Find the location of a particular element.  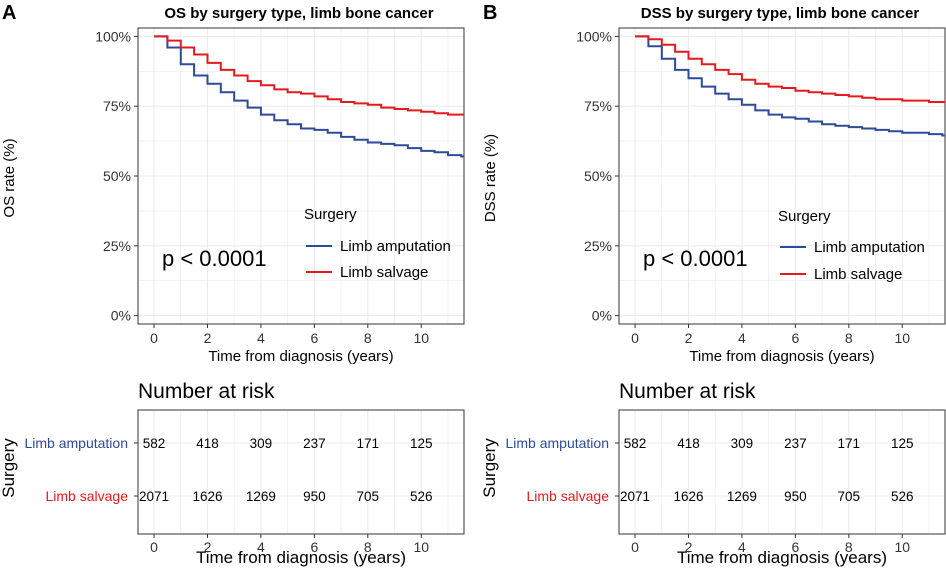

chart-title: OS by surgery type, limb bone cancer is located at coordinates (298, 13).